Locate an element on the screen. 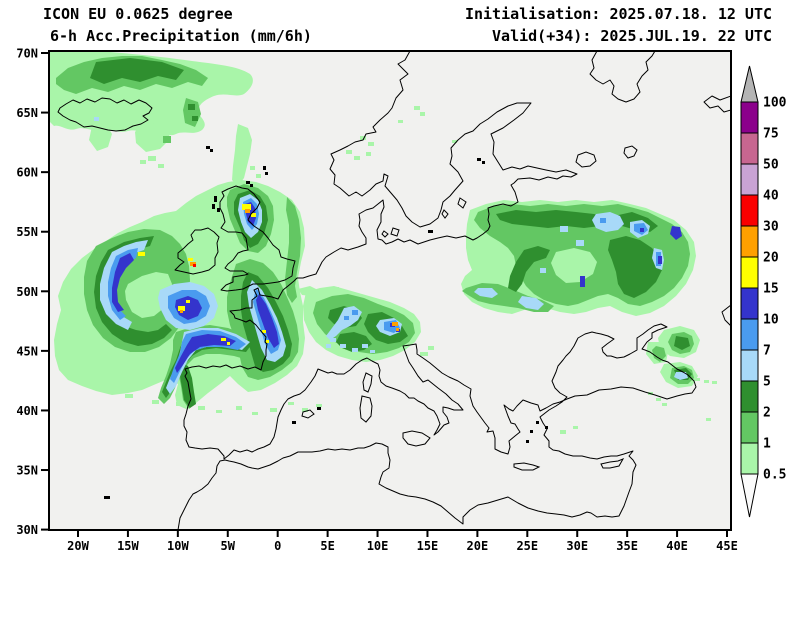  latitude-axis: 70N 65N 60N 55N 50N 45N 40N 35N 30N is located at coordinates (32, 292).